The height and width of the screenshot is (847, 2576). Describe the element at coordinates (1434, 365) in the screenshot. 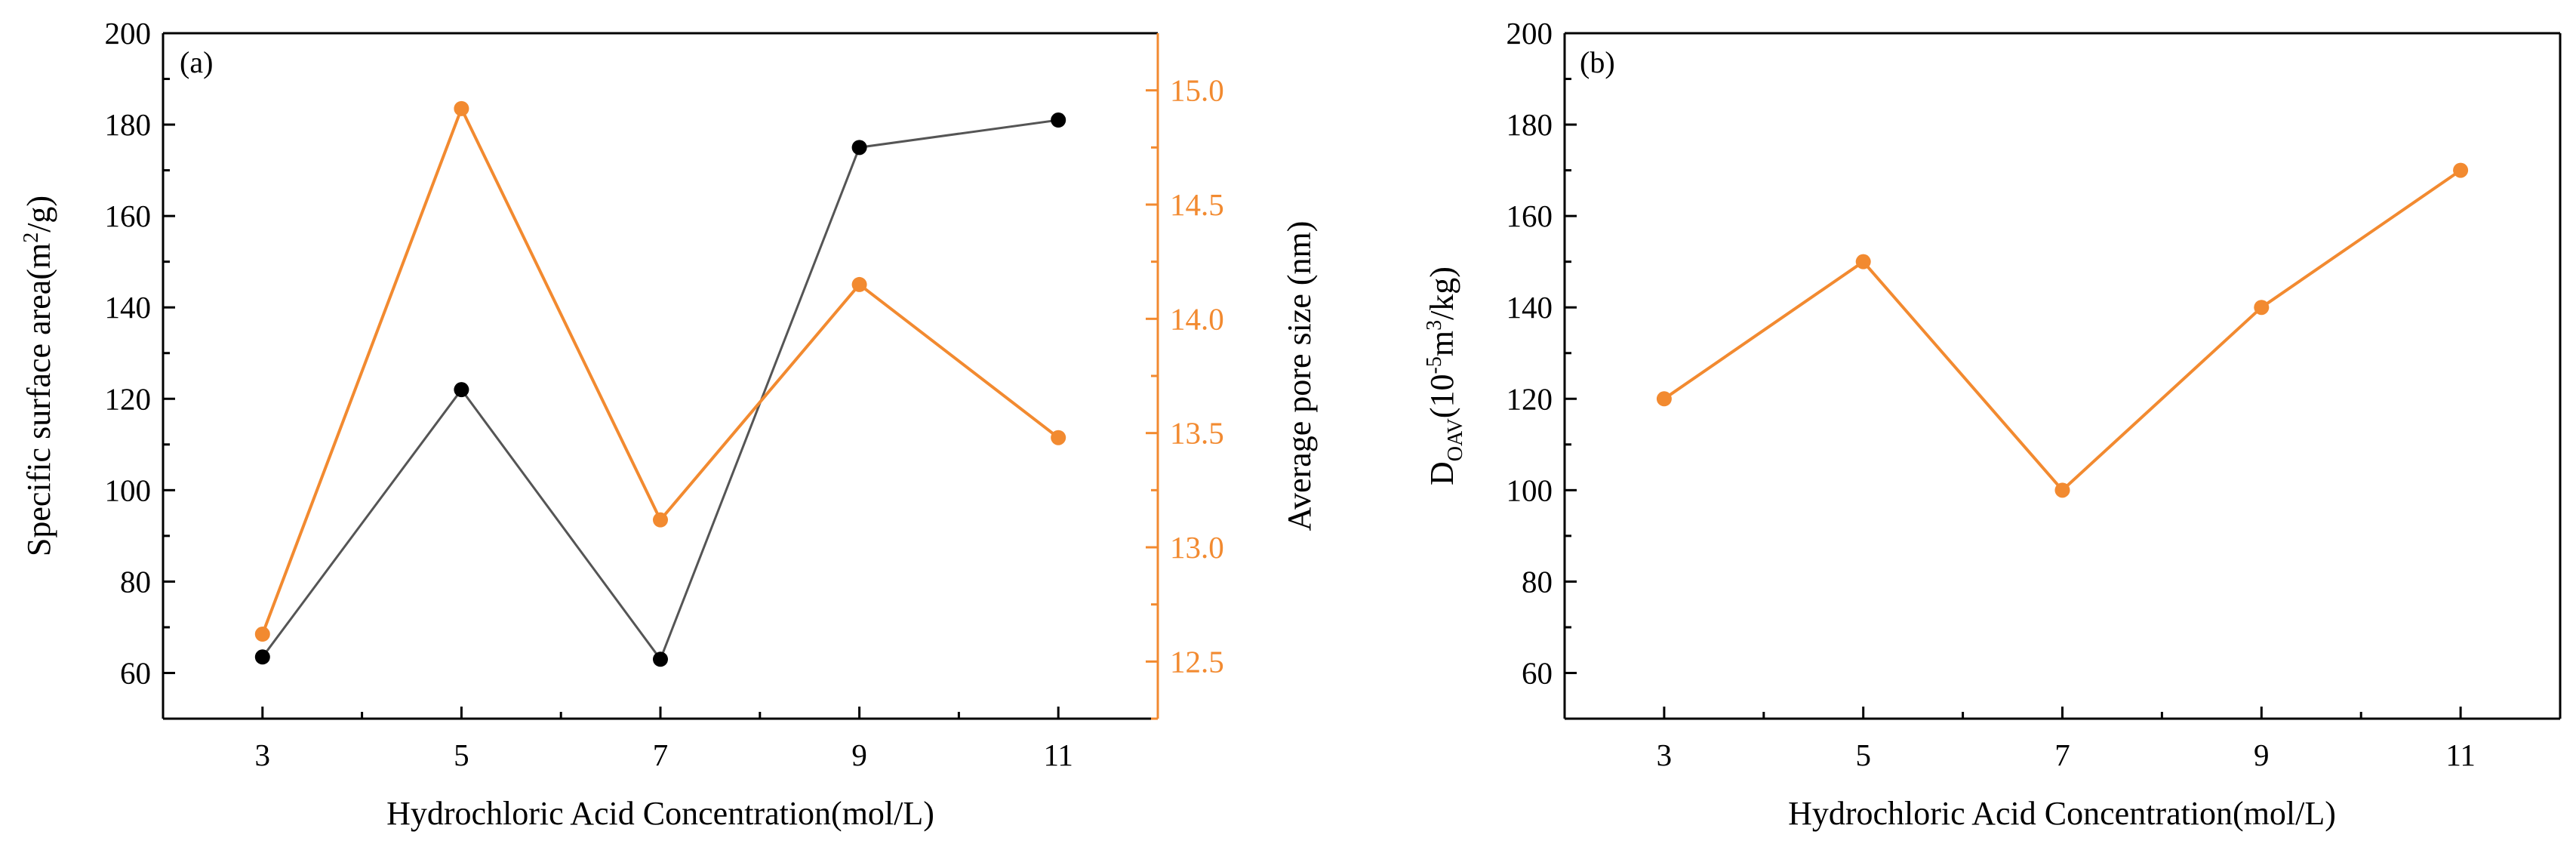

I see `left-y-label-sup1-b: -5` at that location.